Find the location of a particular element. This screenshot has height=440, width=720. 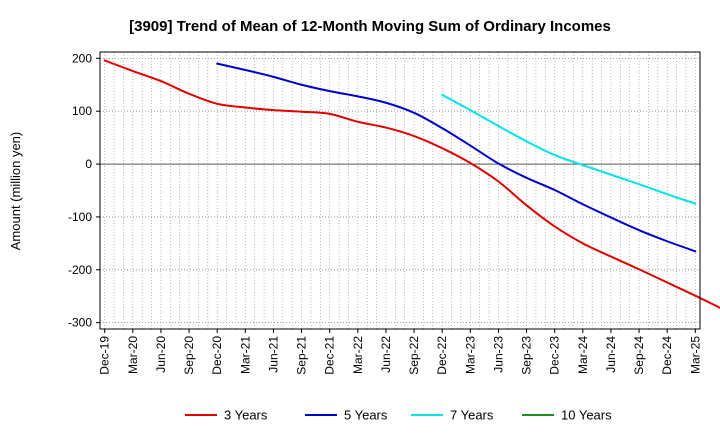

x-tick-label: Dec-23 is located at coordinates (555, 355).